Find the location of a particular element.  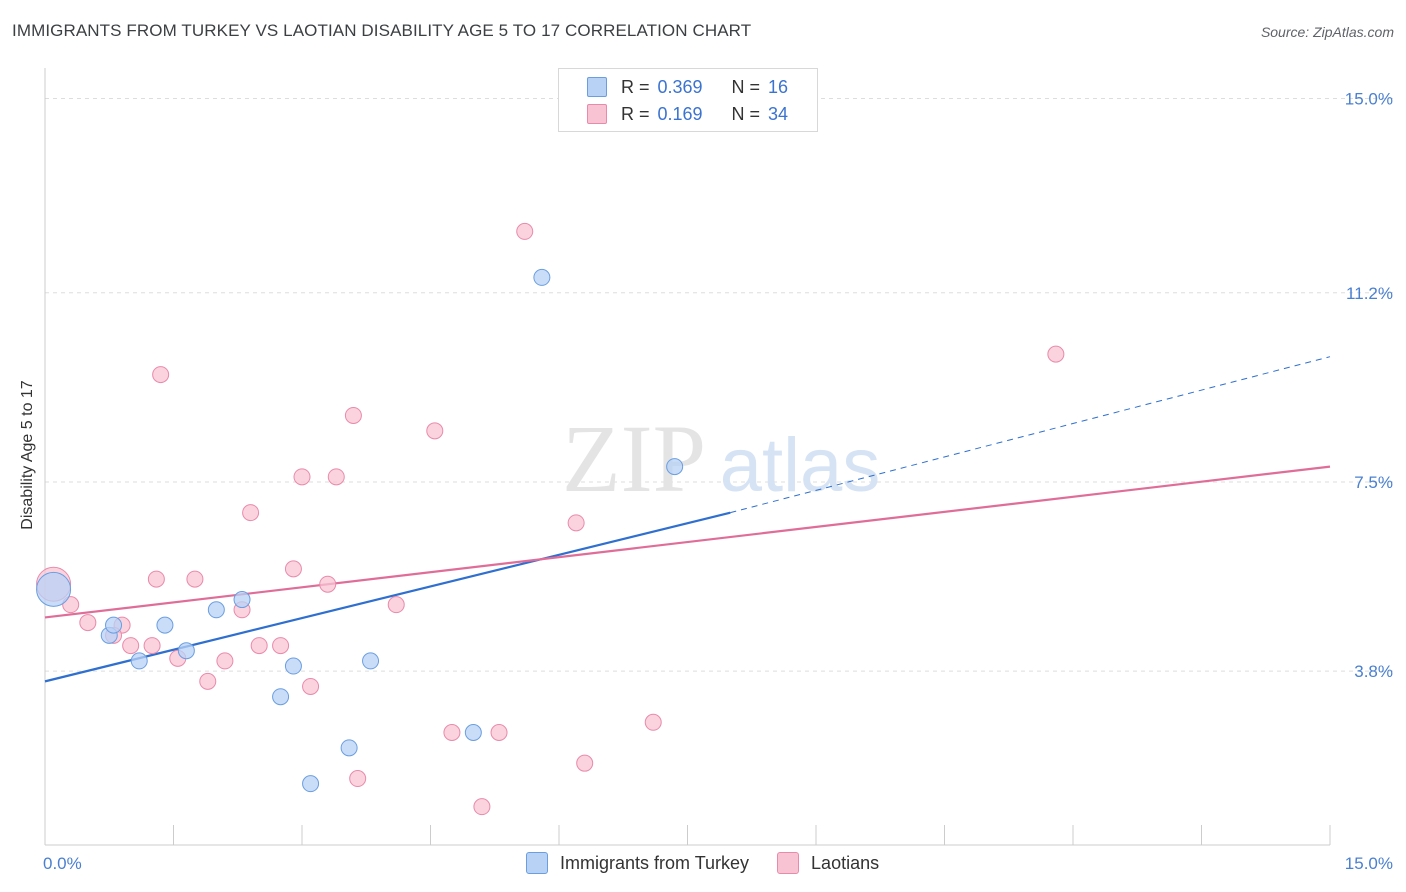

x-tick-label: 0.0% is located at coordinates (62, 863).